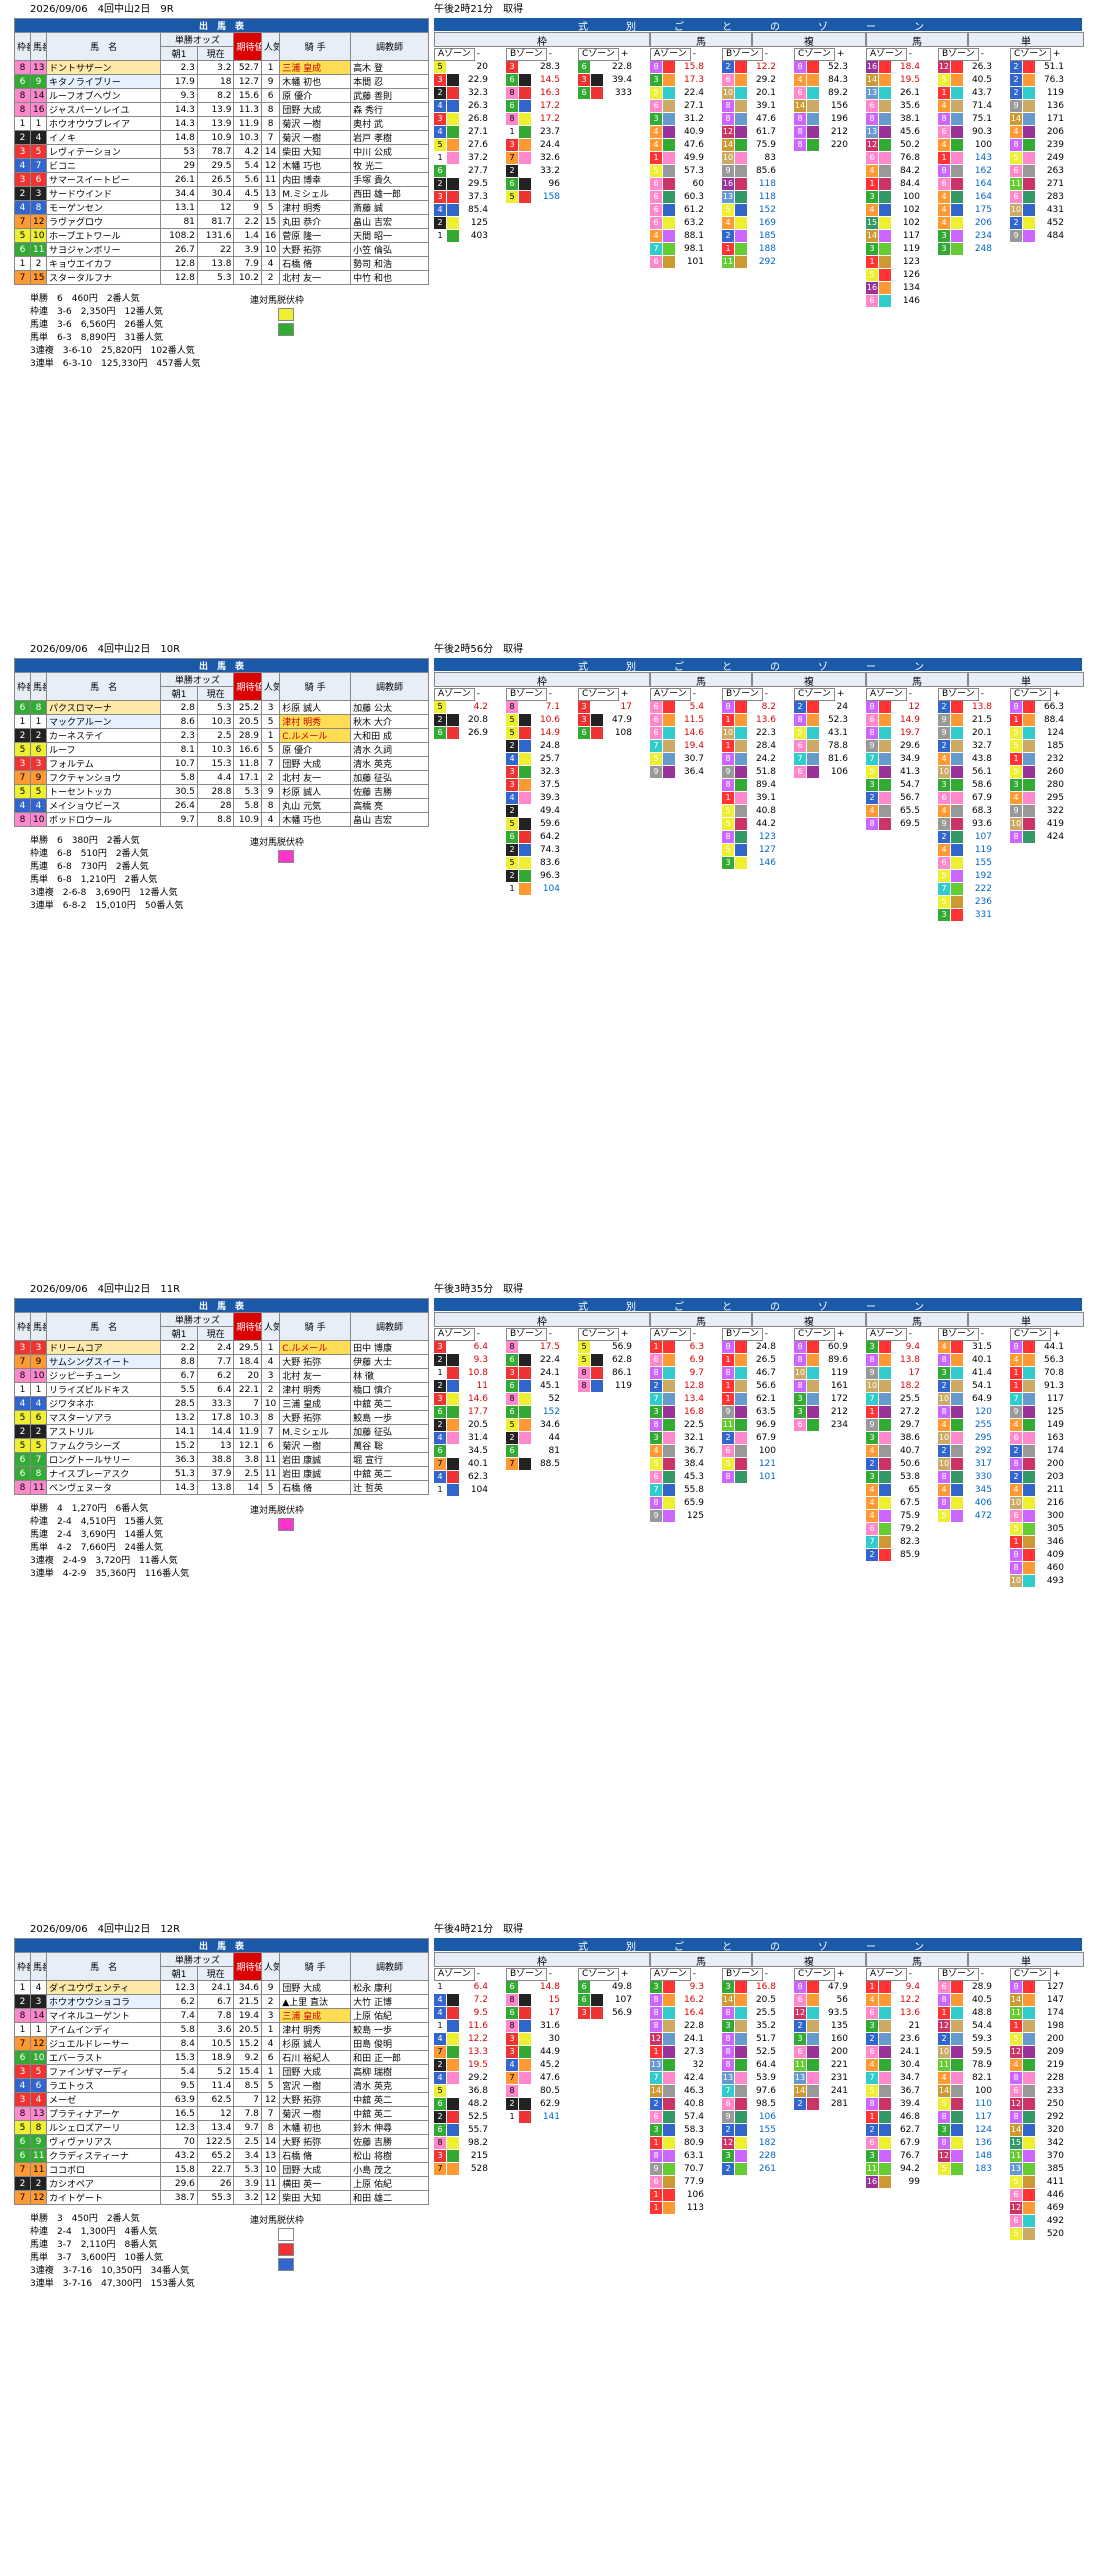 The width and height of the screenshot is (1093, 2560). Describe the element at coordinates (221, 2029) in the screenshot. I see `table-row: 1 1 アイムインディ 5.8 3.6 20.5 1 津村 明秀 鮫島 一歩` at that location.